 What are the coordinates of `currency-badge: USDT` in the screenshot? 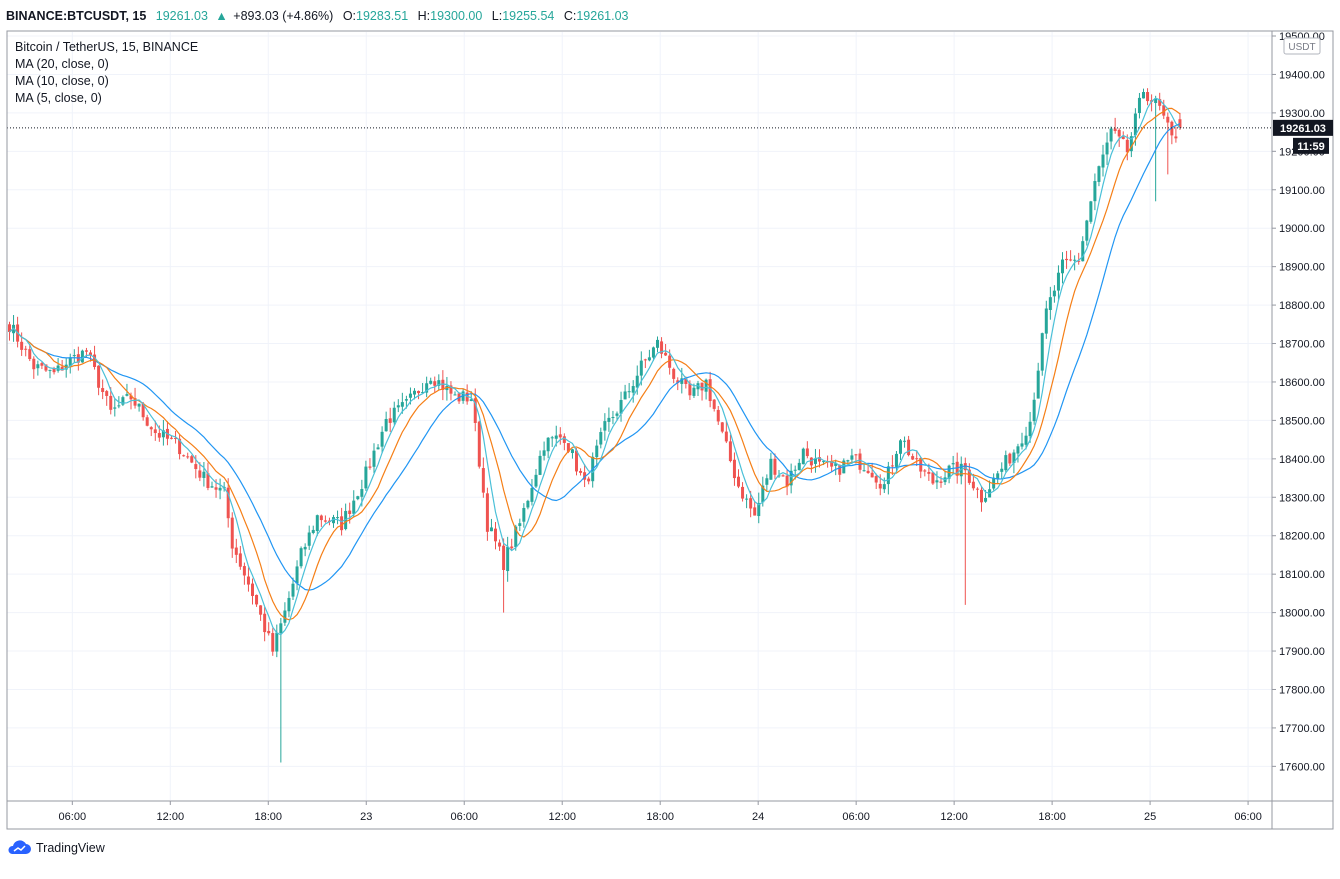 It's located at (1302, 46).